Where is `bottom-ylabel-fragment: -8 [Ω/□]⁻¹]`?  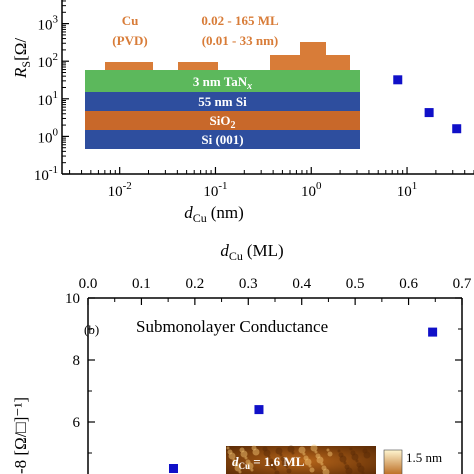 bottom-ylabel-fragment: -8 [Ω/□]⁻¹] is located at coordinates (20, 435).